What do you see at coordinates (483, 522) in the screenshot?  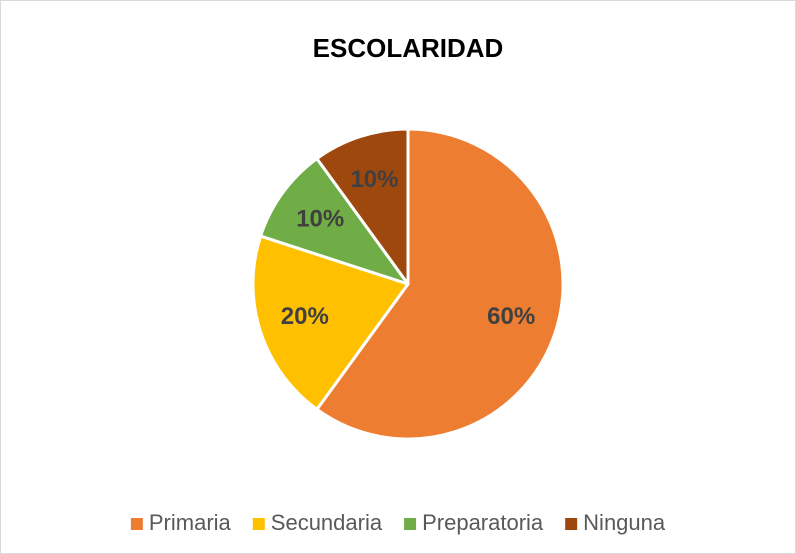 I see `legend-label: Preparatoria` at bounding box center [483, 522].